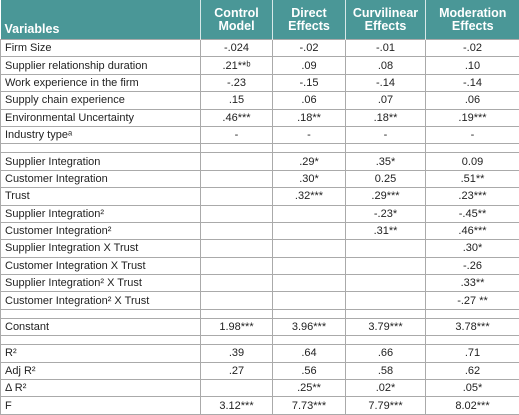 The height and width of the screenshot is (415, 519). I want to click on value-cell: .21**ᵇ, so click(237, 65).